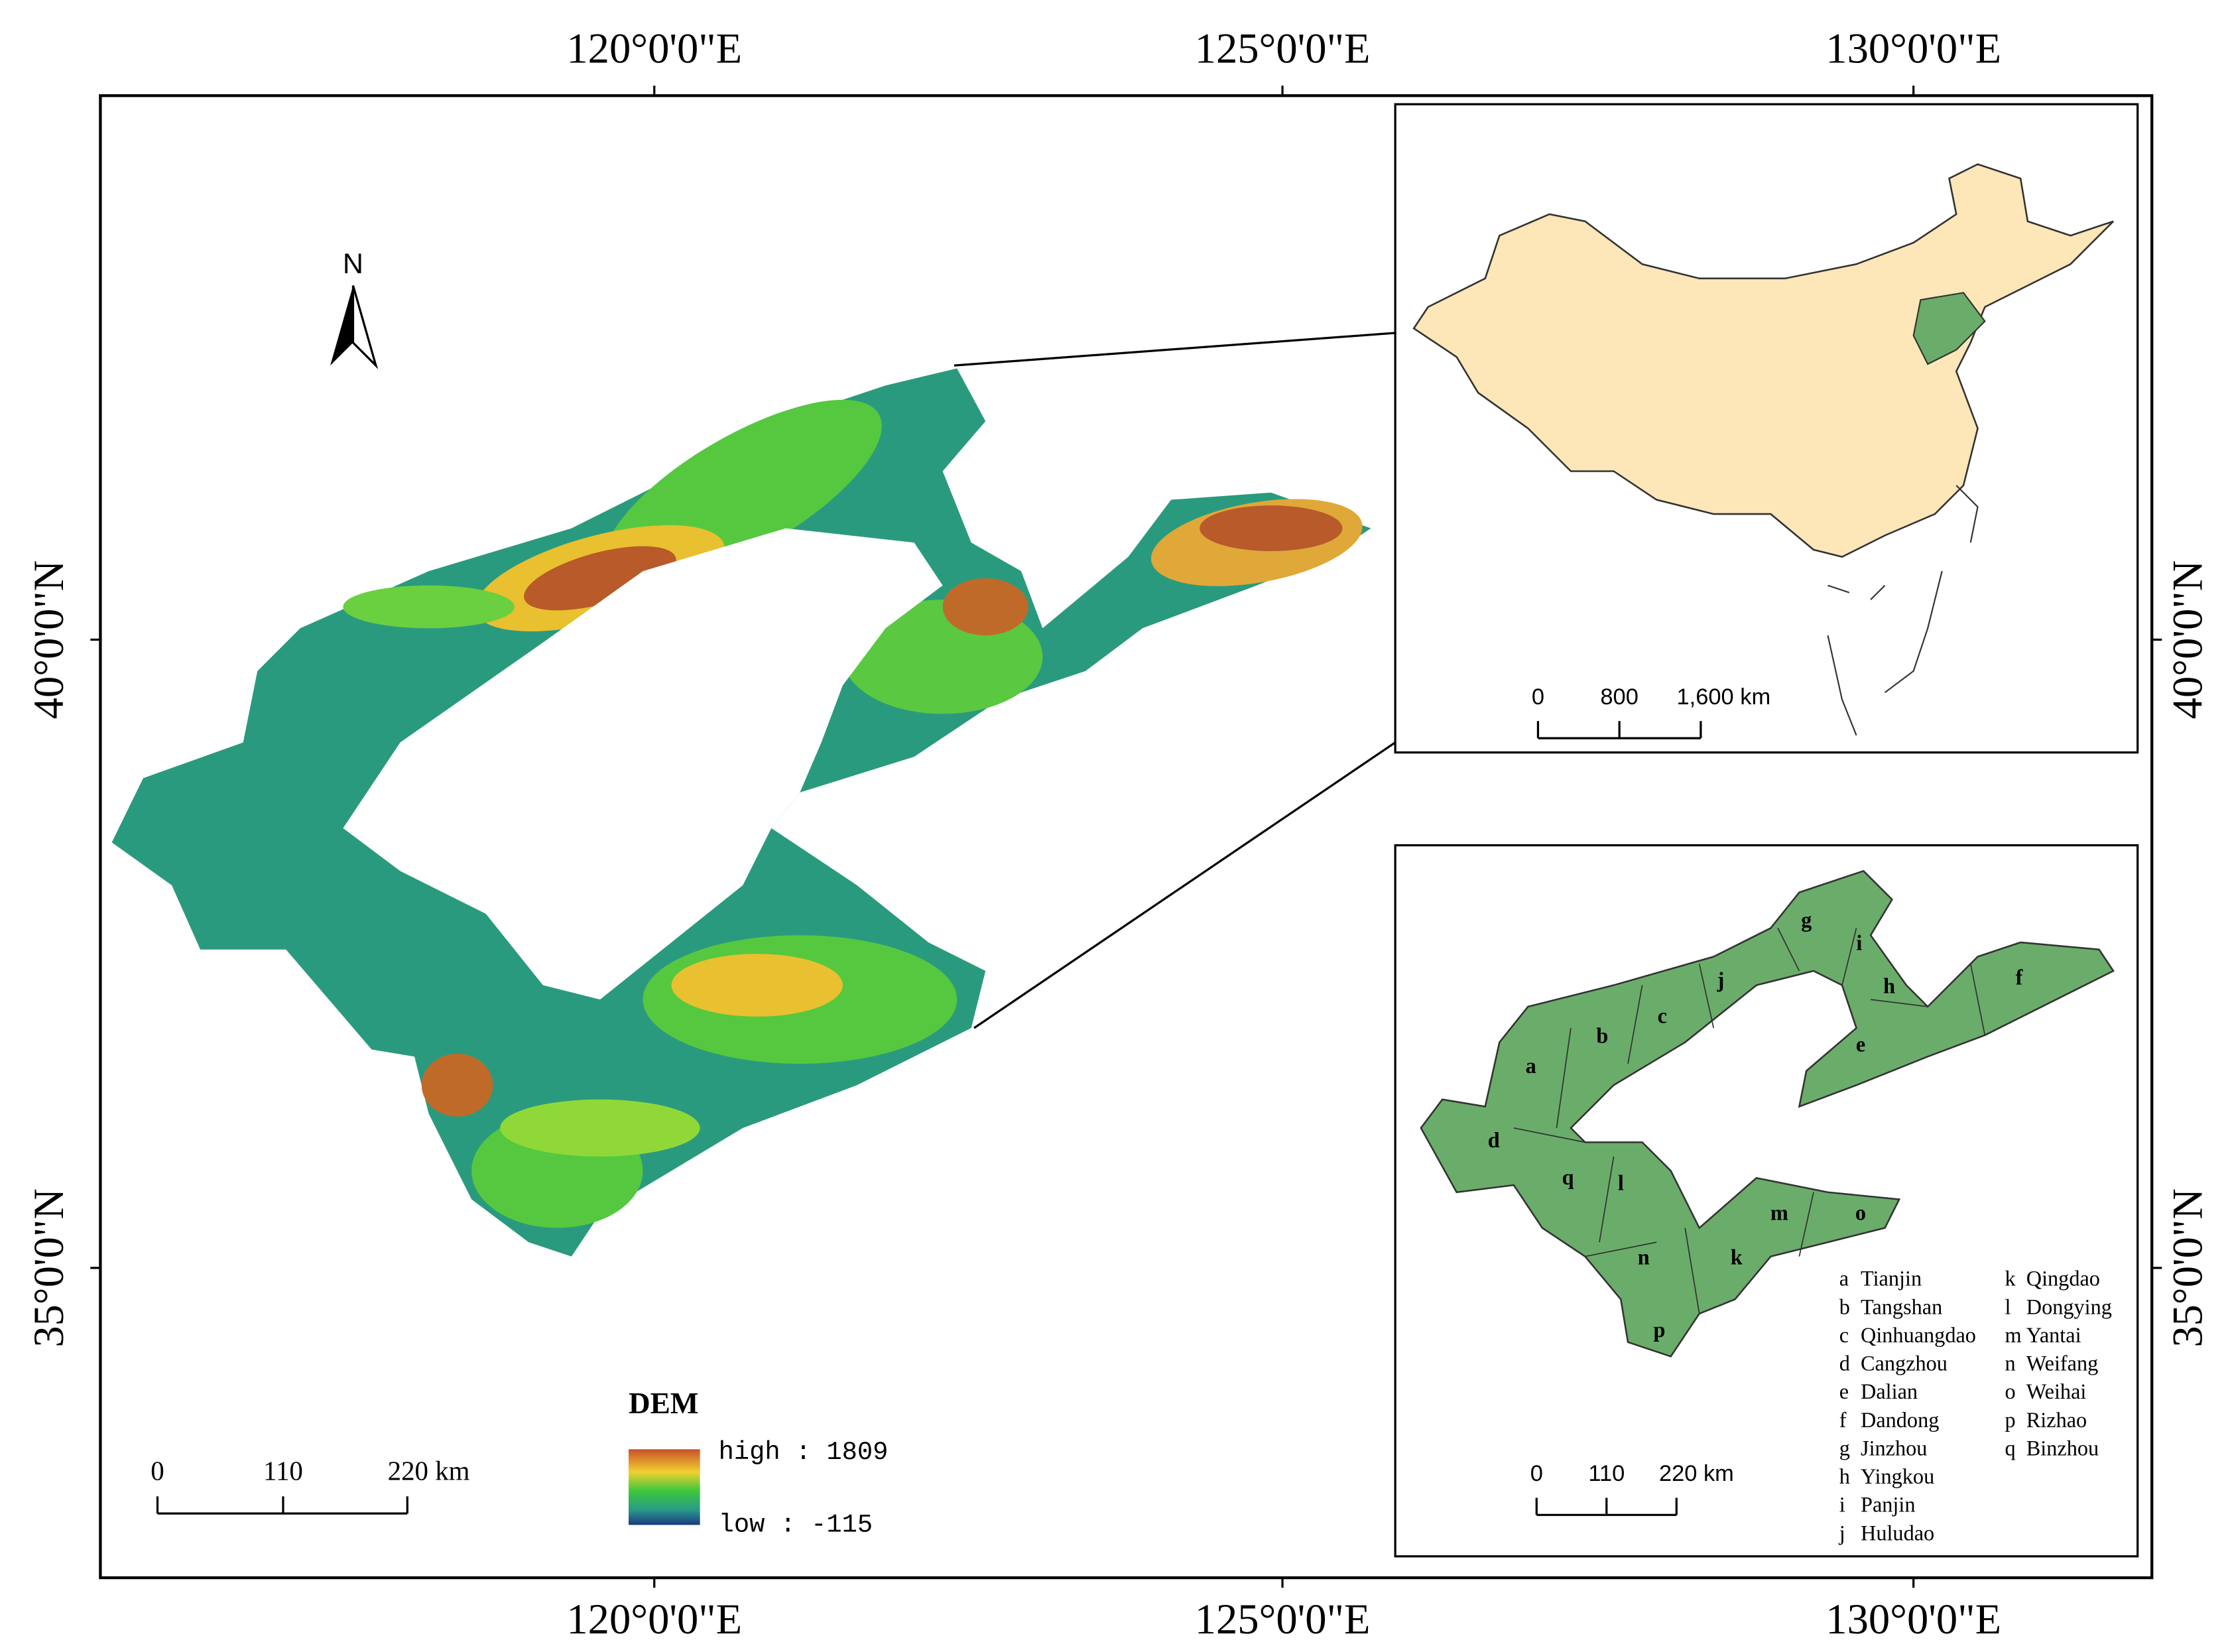  Describe the element at coordinates (1897, 1533) in the screenshot. I see `legend-city-name: Huludao` at that location.